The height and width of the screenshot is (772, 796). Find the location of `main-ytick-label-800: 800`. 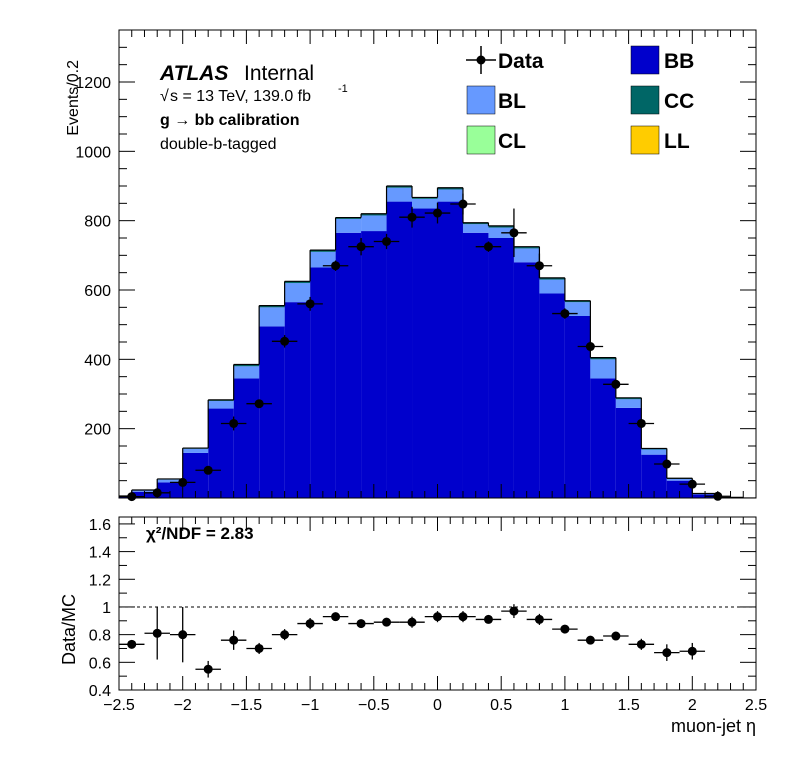

main-ytick-label-800: 800 is located at coordinates (97, 222).